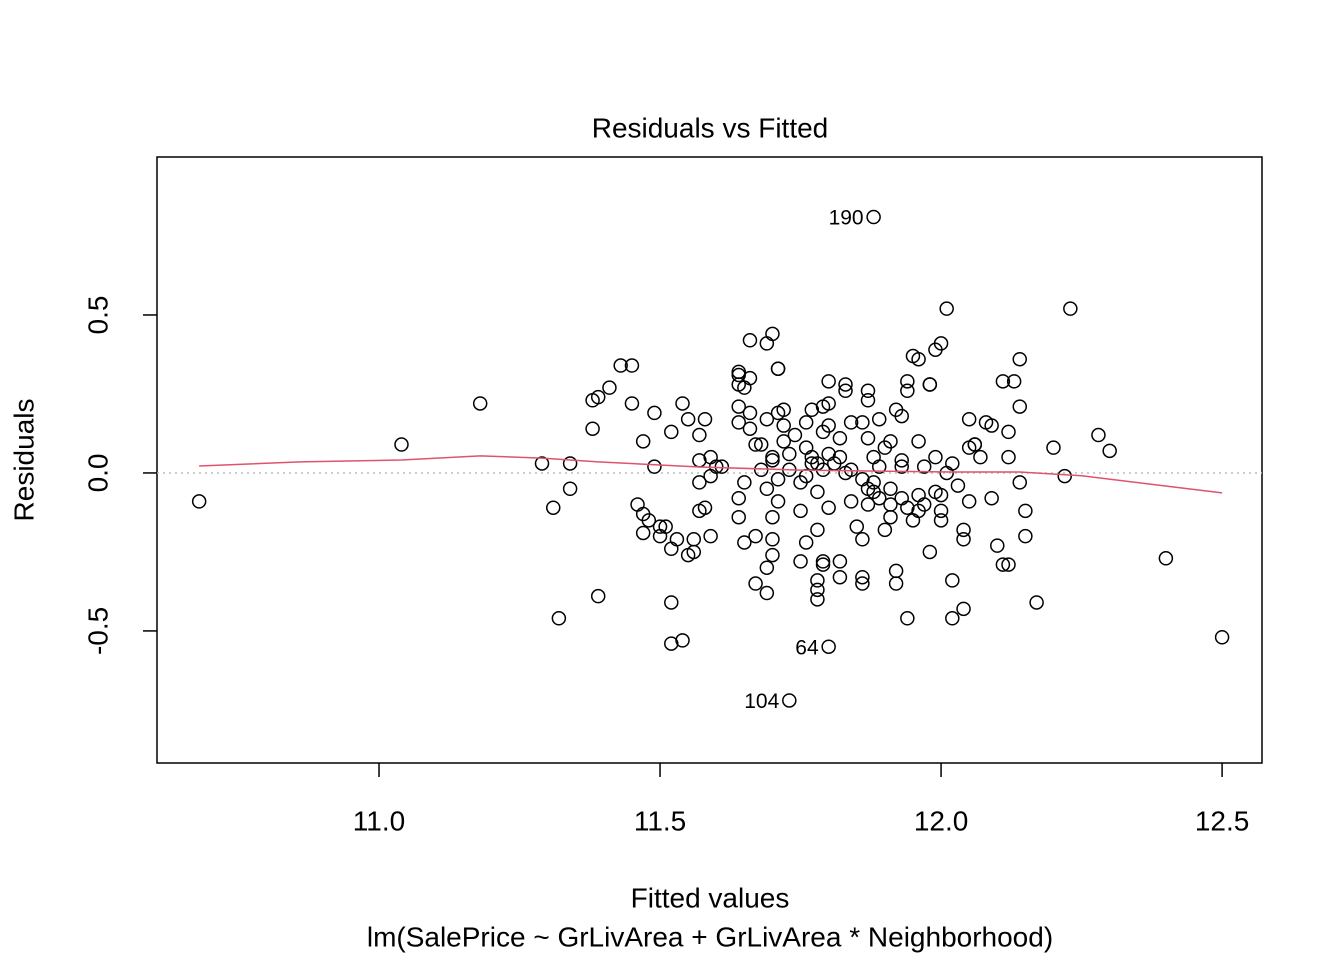  I want to click on y-tick-label: 0.0, so click(97, 472).